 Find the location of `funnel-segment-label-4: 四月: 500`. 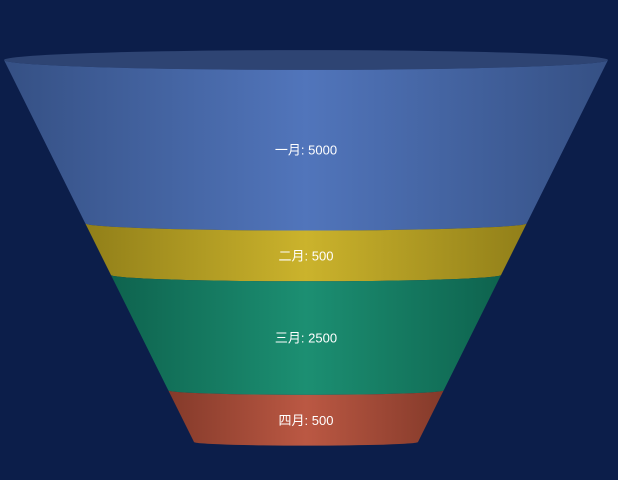

funnel-segment-label-4: 四月: 500 is located at coordinates (306, 420).